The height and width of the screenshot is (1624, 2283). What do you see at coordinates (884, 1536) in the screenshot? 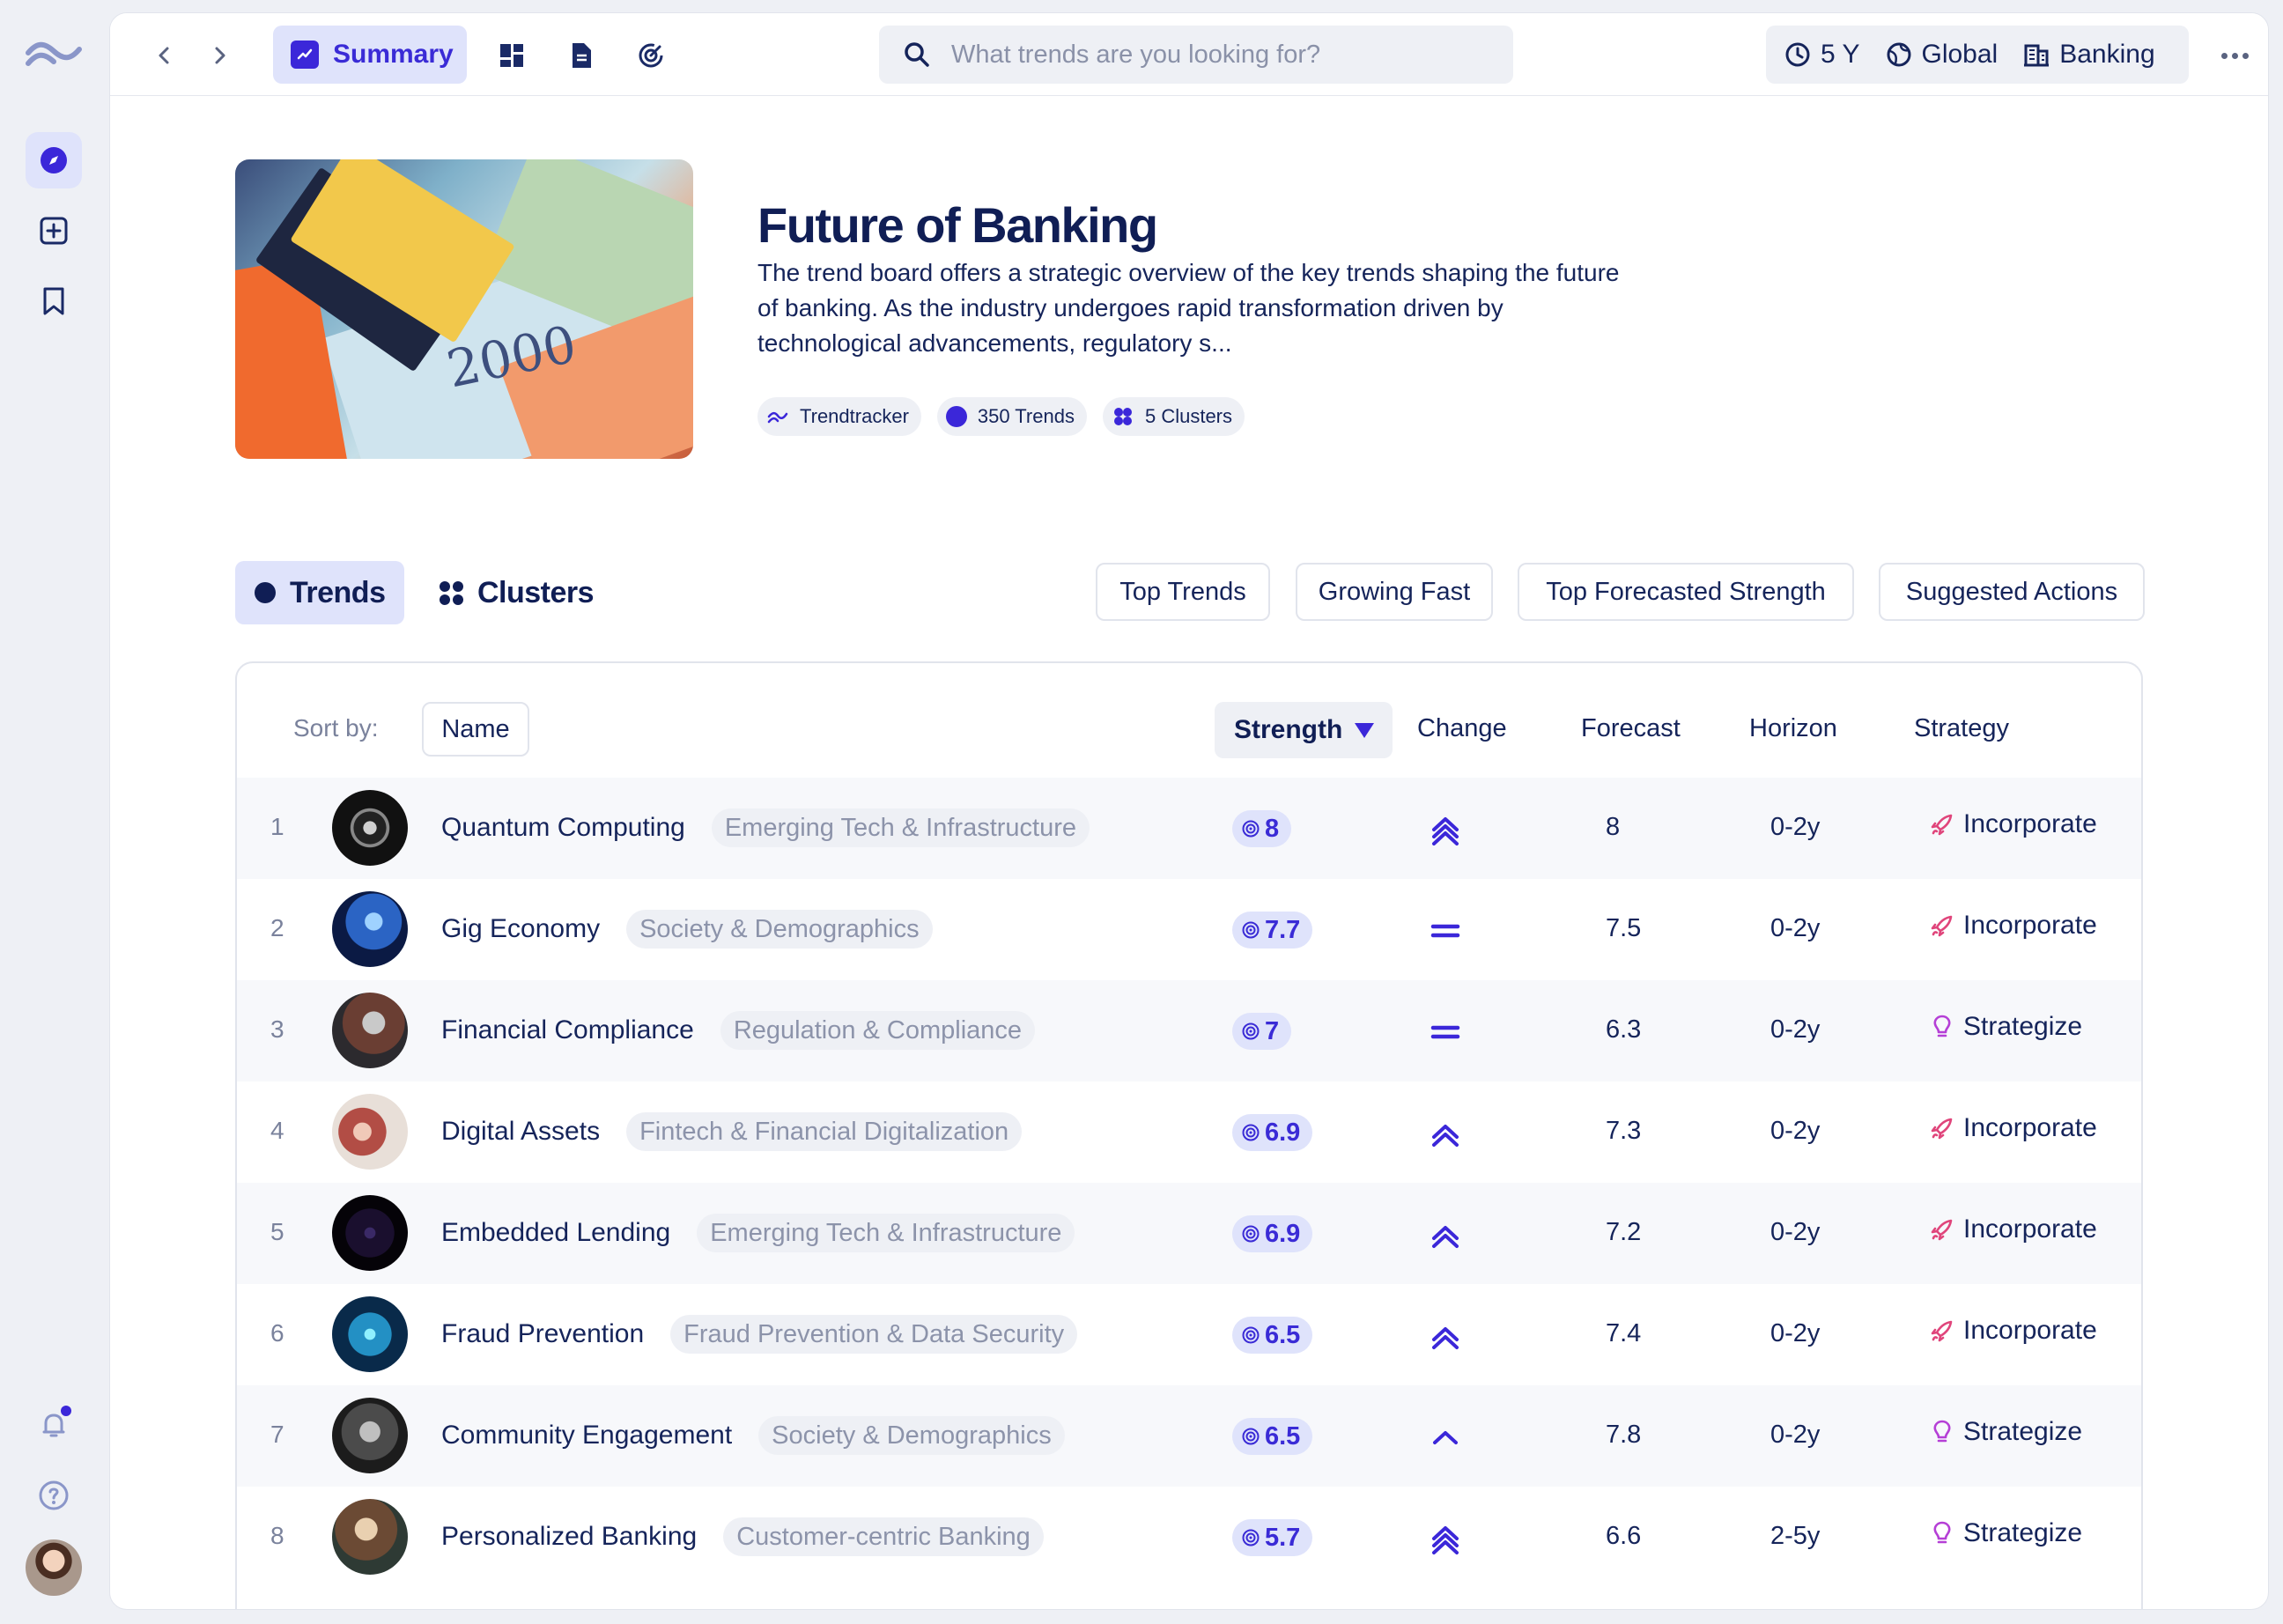
I see `cluster-tag: Customer-centric Banking` at bounding box center [884, 1536].